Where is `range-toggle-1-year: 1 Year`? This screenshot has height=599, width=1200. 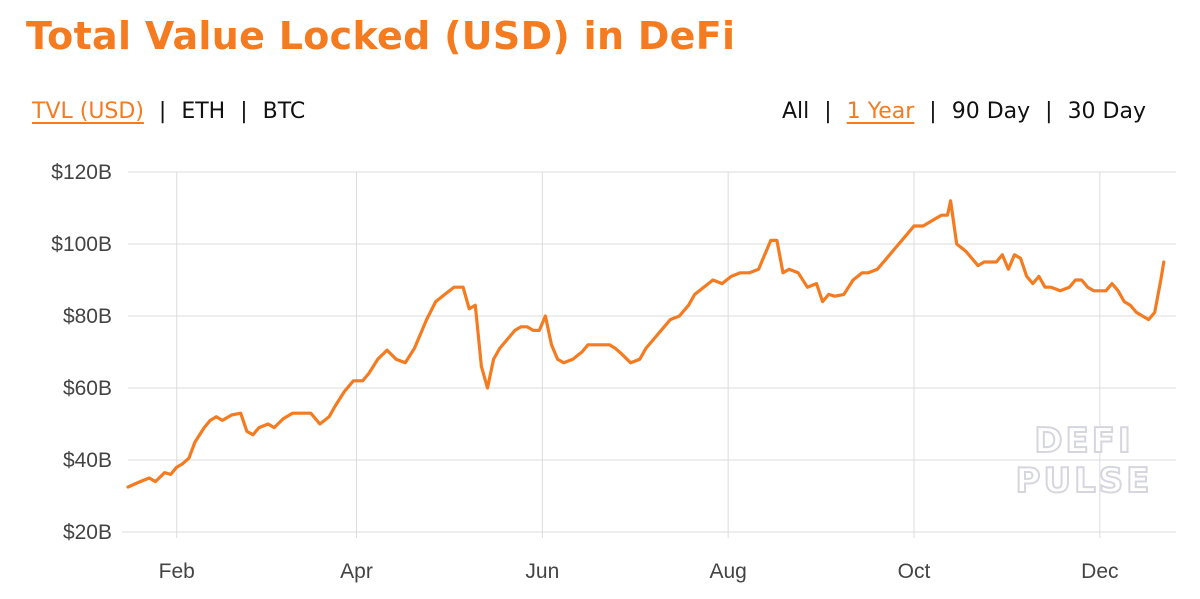
range-toggle-1-year: 1 Year is located at coordinates (880, 111).